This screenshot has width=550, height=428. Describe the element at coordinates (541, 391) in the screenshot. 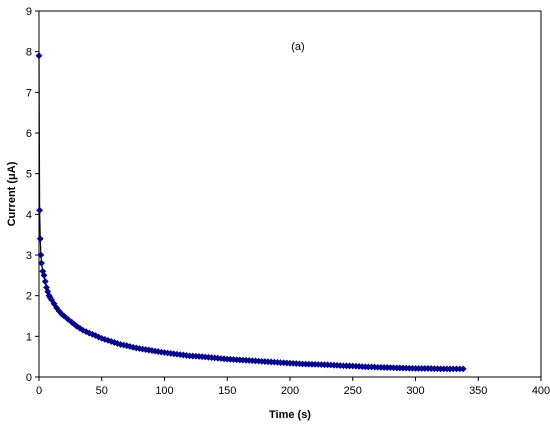

I see `x-tick-label: 400` at that location.